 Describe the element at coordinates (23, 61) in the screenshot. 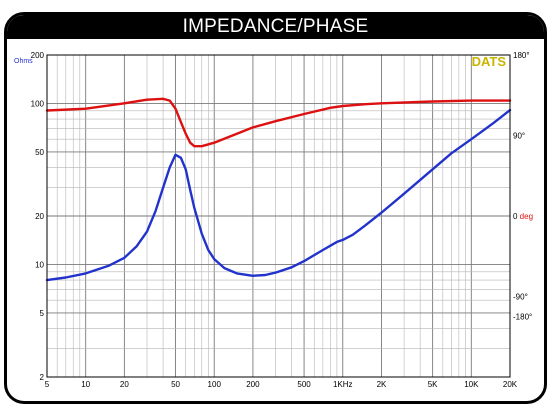

I see `y-left-axis-title: Ohms` at that location.